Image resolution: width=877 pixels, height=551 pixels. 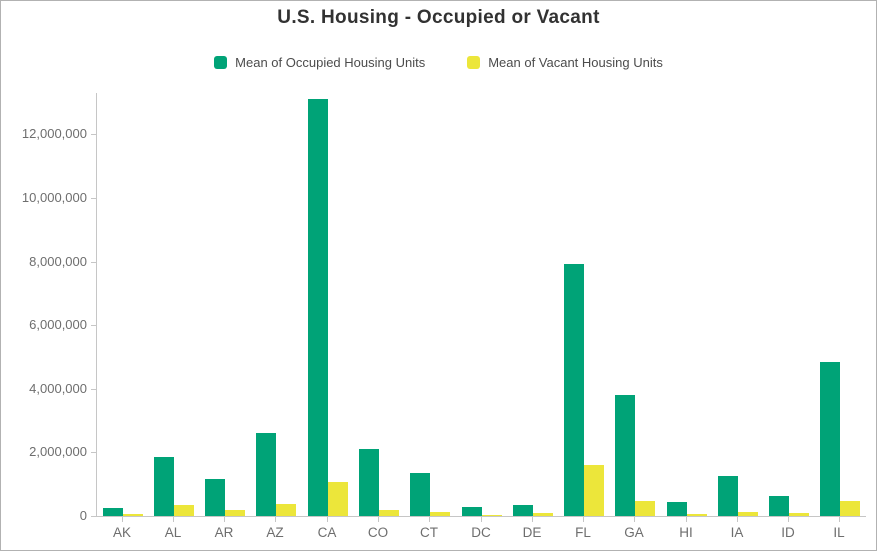 I want to click on occupied-series-swatch-icon, so click(x=221, y=62).